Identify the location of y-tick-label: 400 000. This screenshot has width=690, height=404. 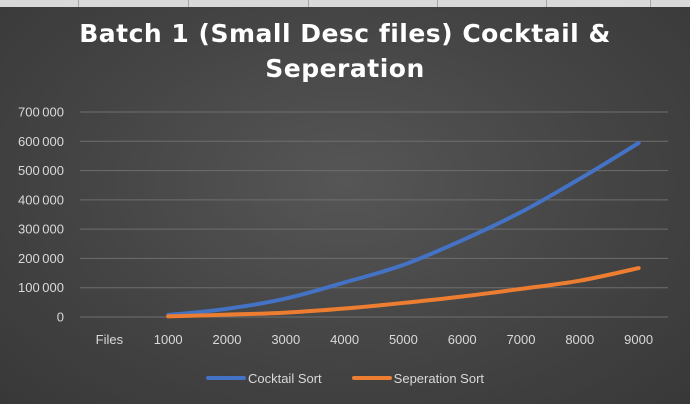
(41, 199).